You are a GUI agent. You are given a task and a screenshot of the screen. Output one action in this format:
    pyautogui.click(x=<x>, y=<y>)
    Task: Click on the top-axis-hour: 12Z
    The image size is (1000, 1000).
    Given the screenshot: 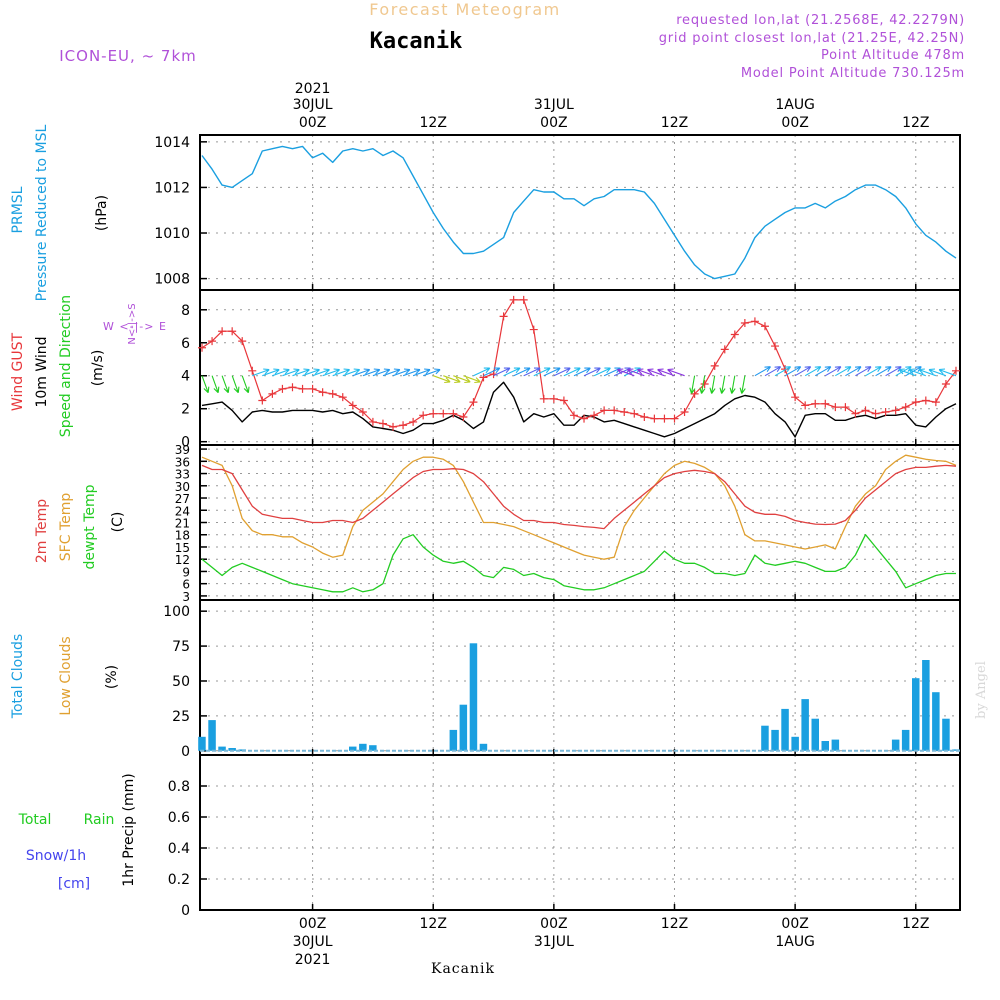 What is the action you would take?
    pyautogui.click(x=674, y=123)
    